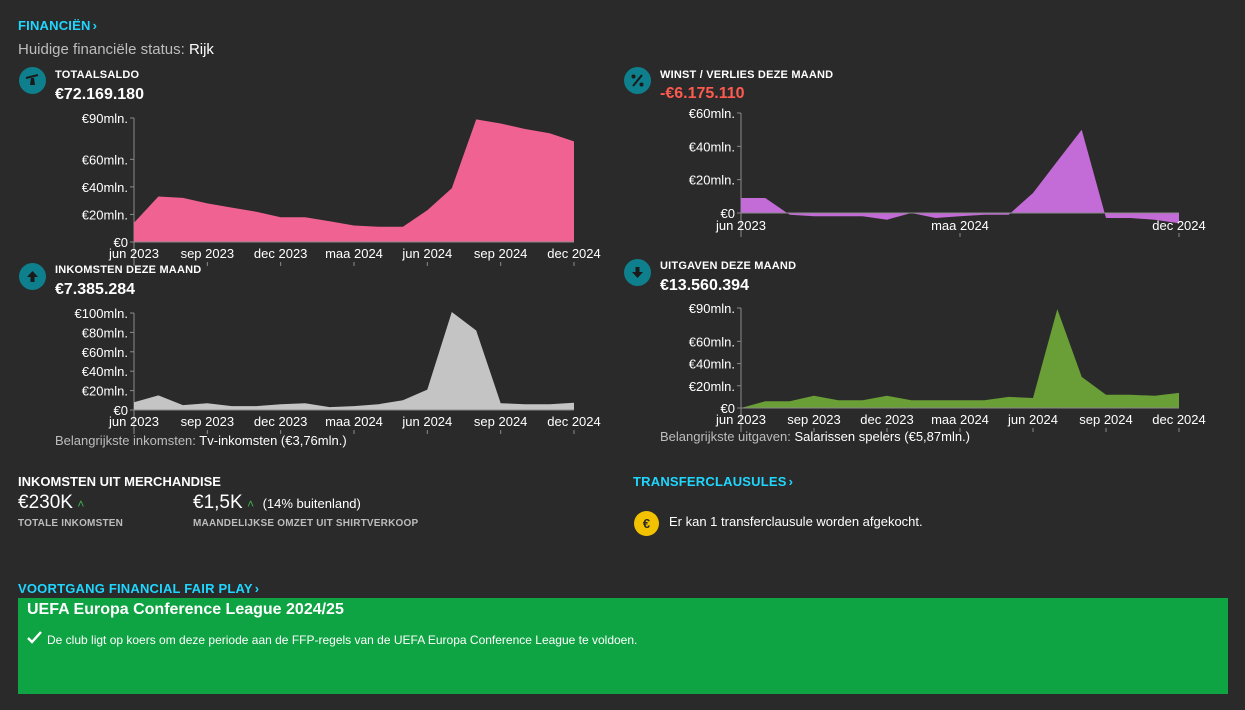  I want to click on income-value: €7.385.284, so click(95, 289).